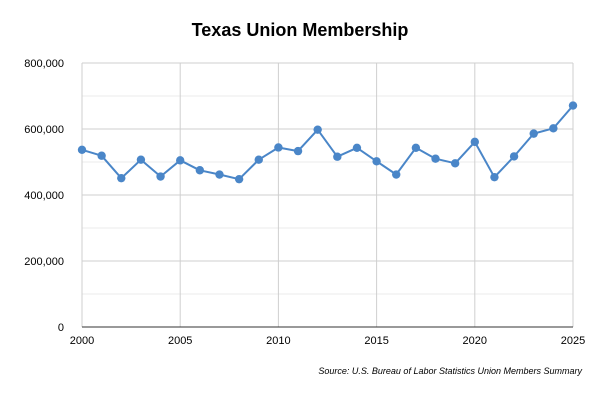  Describe the element at coordinates (82, 341) in the screenshot. I see `x-tick-label: 2000` at that location.